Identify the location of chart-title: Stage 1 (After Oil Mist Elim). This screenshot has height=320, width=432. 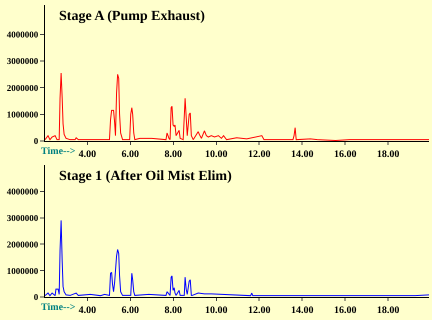
(145, 176).